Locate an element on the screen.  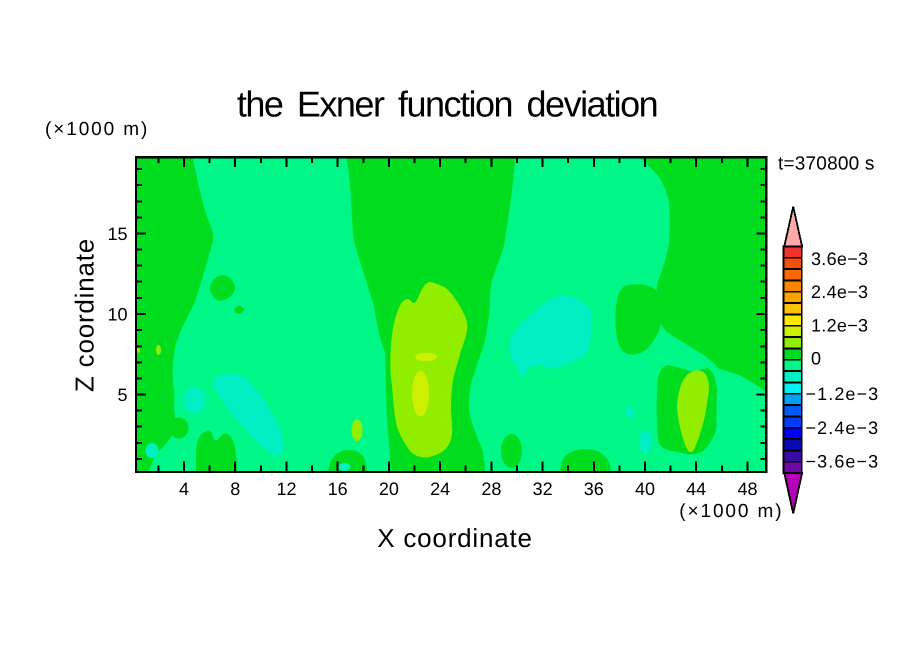
svg-text: 3.6e−3 is located at coordinates (839, 259).